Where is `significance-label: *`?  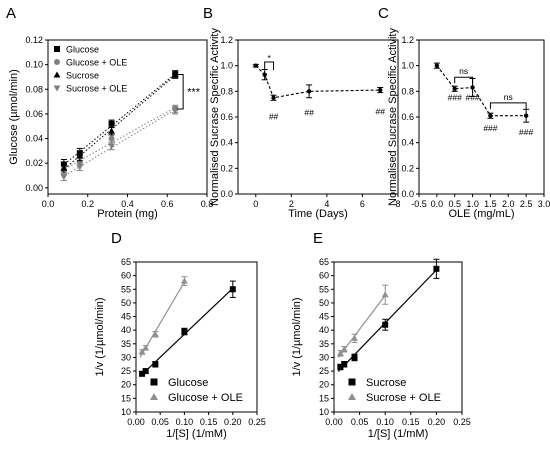 significance-label: * is located at coordinates (269, 58).